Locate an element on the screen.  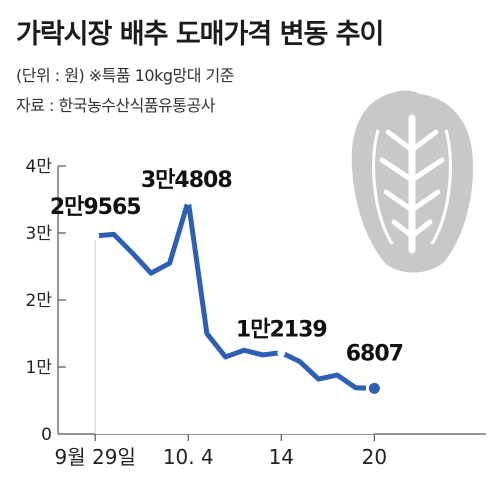
y-tick-label: 1만 is located at coordinates (39, 368).